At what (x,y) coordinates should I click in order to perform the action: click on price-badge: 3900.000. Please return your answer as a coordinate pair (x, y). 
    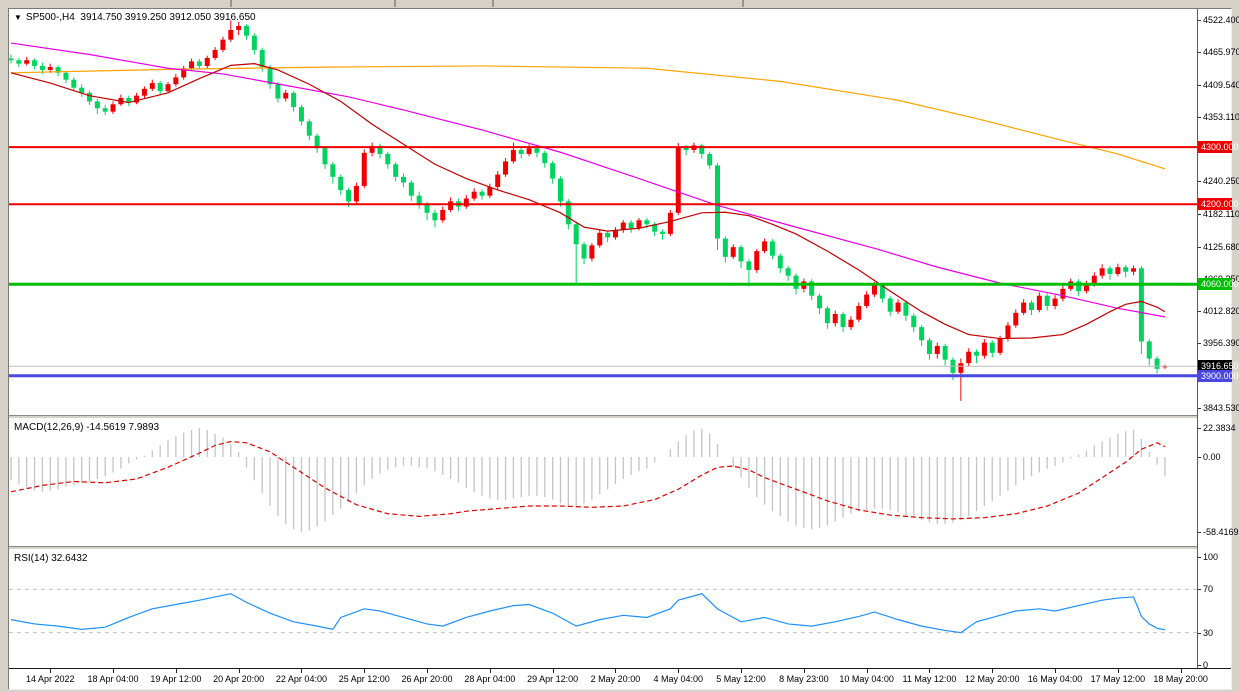
    Looking at the image, I should click on (1218, 375).